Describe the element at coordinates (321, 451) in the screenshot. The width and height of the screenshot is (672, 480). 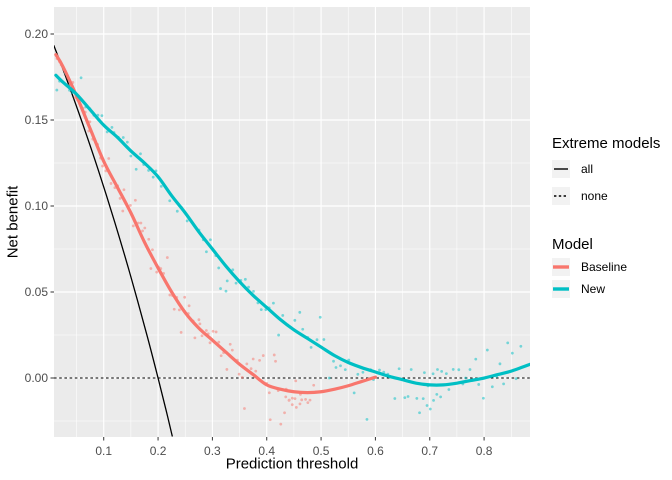
I see `x-tick-label: 0.5` at that location.